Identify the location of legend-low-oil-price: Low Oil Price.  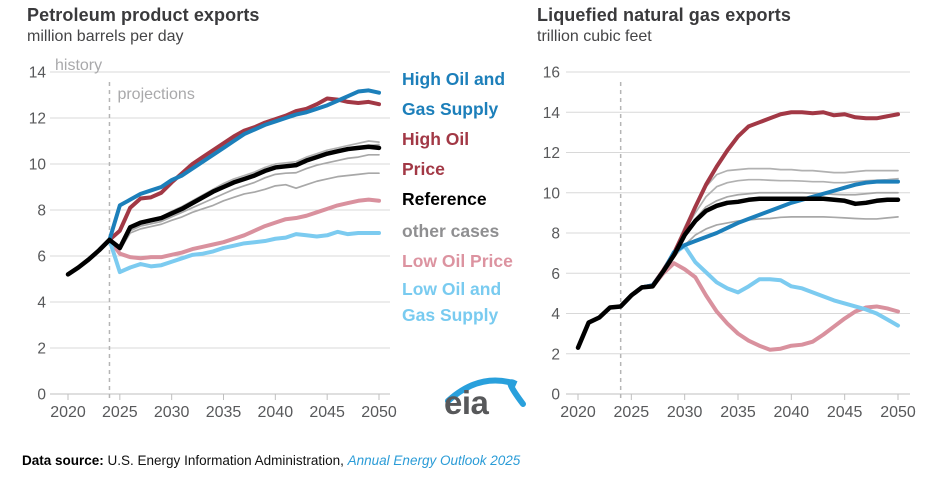
(457, 261).